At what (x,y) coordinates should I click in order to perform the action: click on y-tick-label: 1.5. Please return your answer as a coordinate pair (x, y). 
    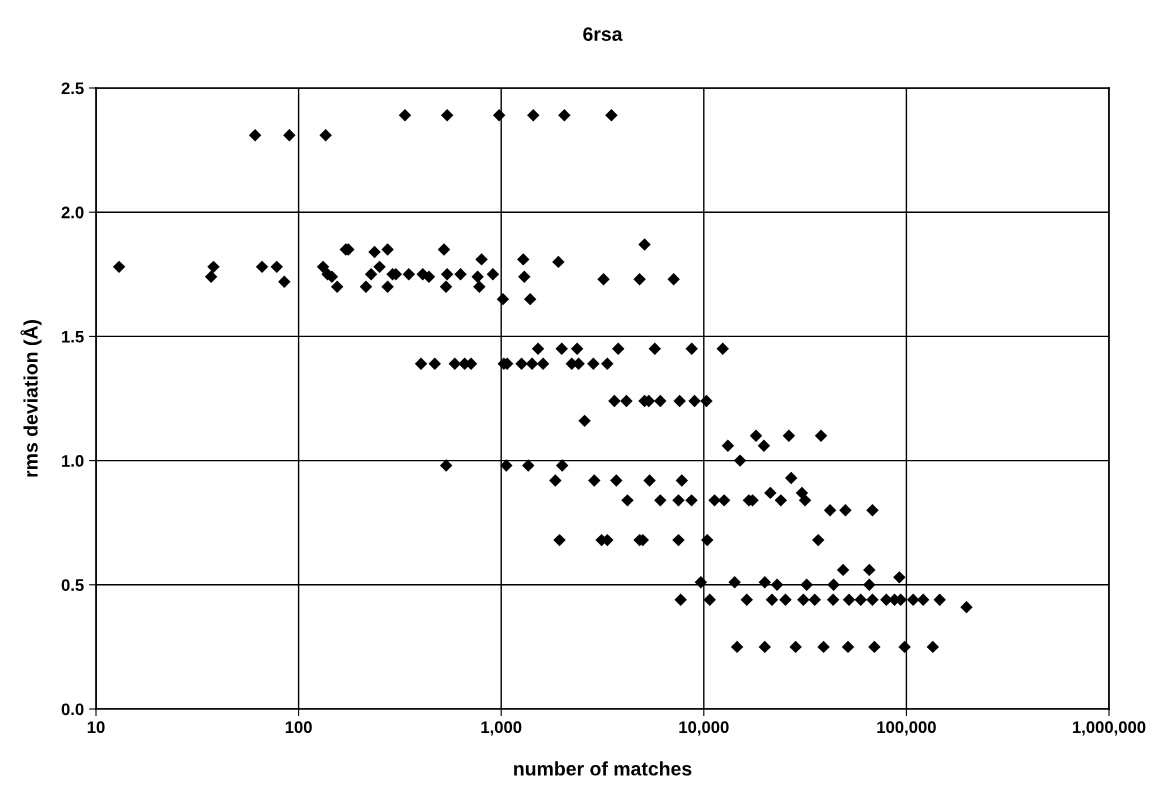
    Looking at the image, I should click on (73, 336).